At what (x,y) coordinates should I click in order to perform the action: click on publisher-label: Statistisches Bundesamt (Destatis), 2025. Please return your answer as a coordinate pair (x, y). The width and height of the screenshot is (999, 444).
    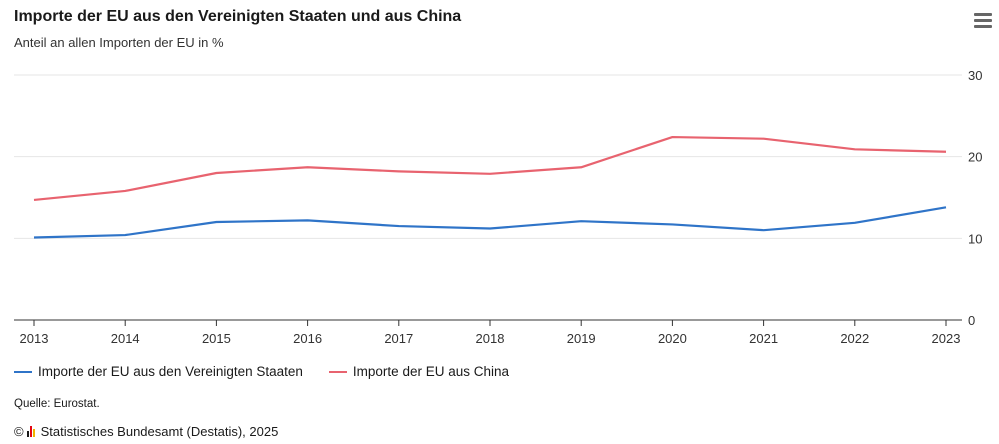
    Looking at the image, I should click on (159, 431).